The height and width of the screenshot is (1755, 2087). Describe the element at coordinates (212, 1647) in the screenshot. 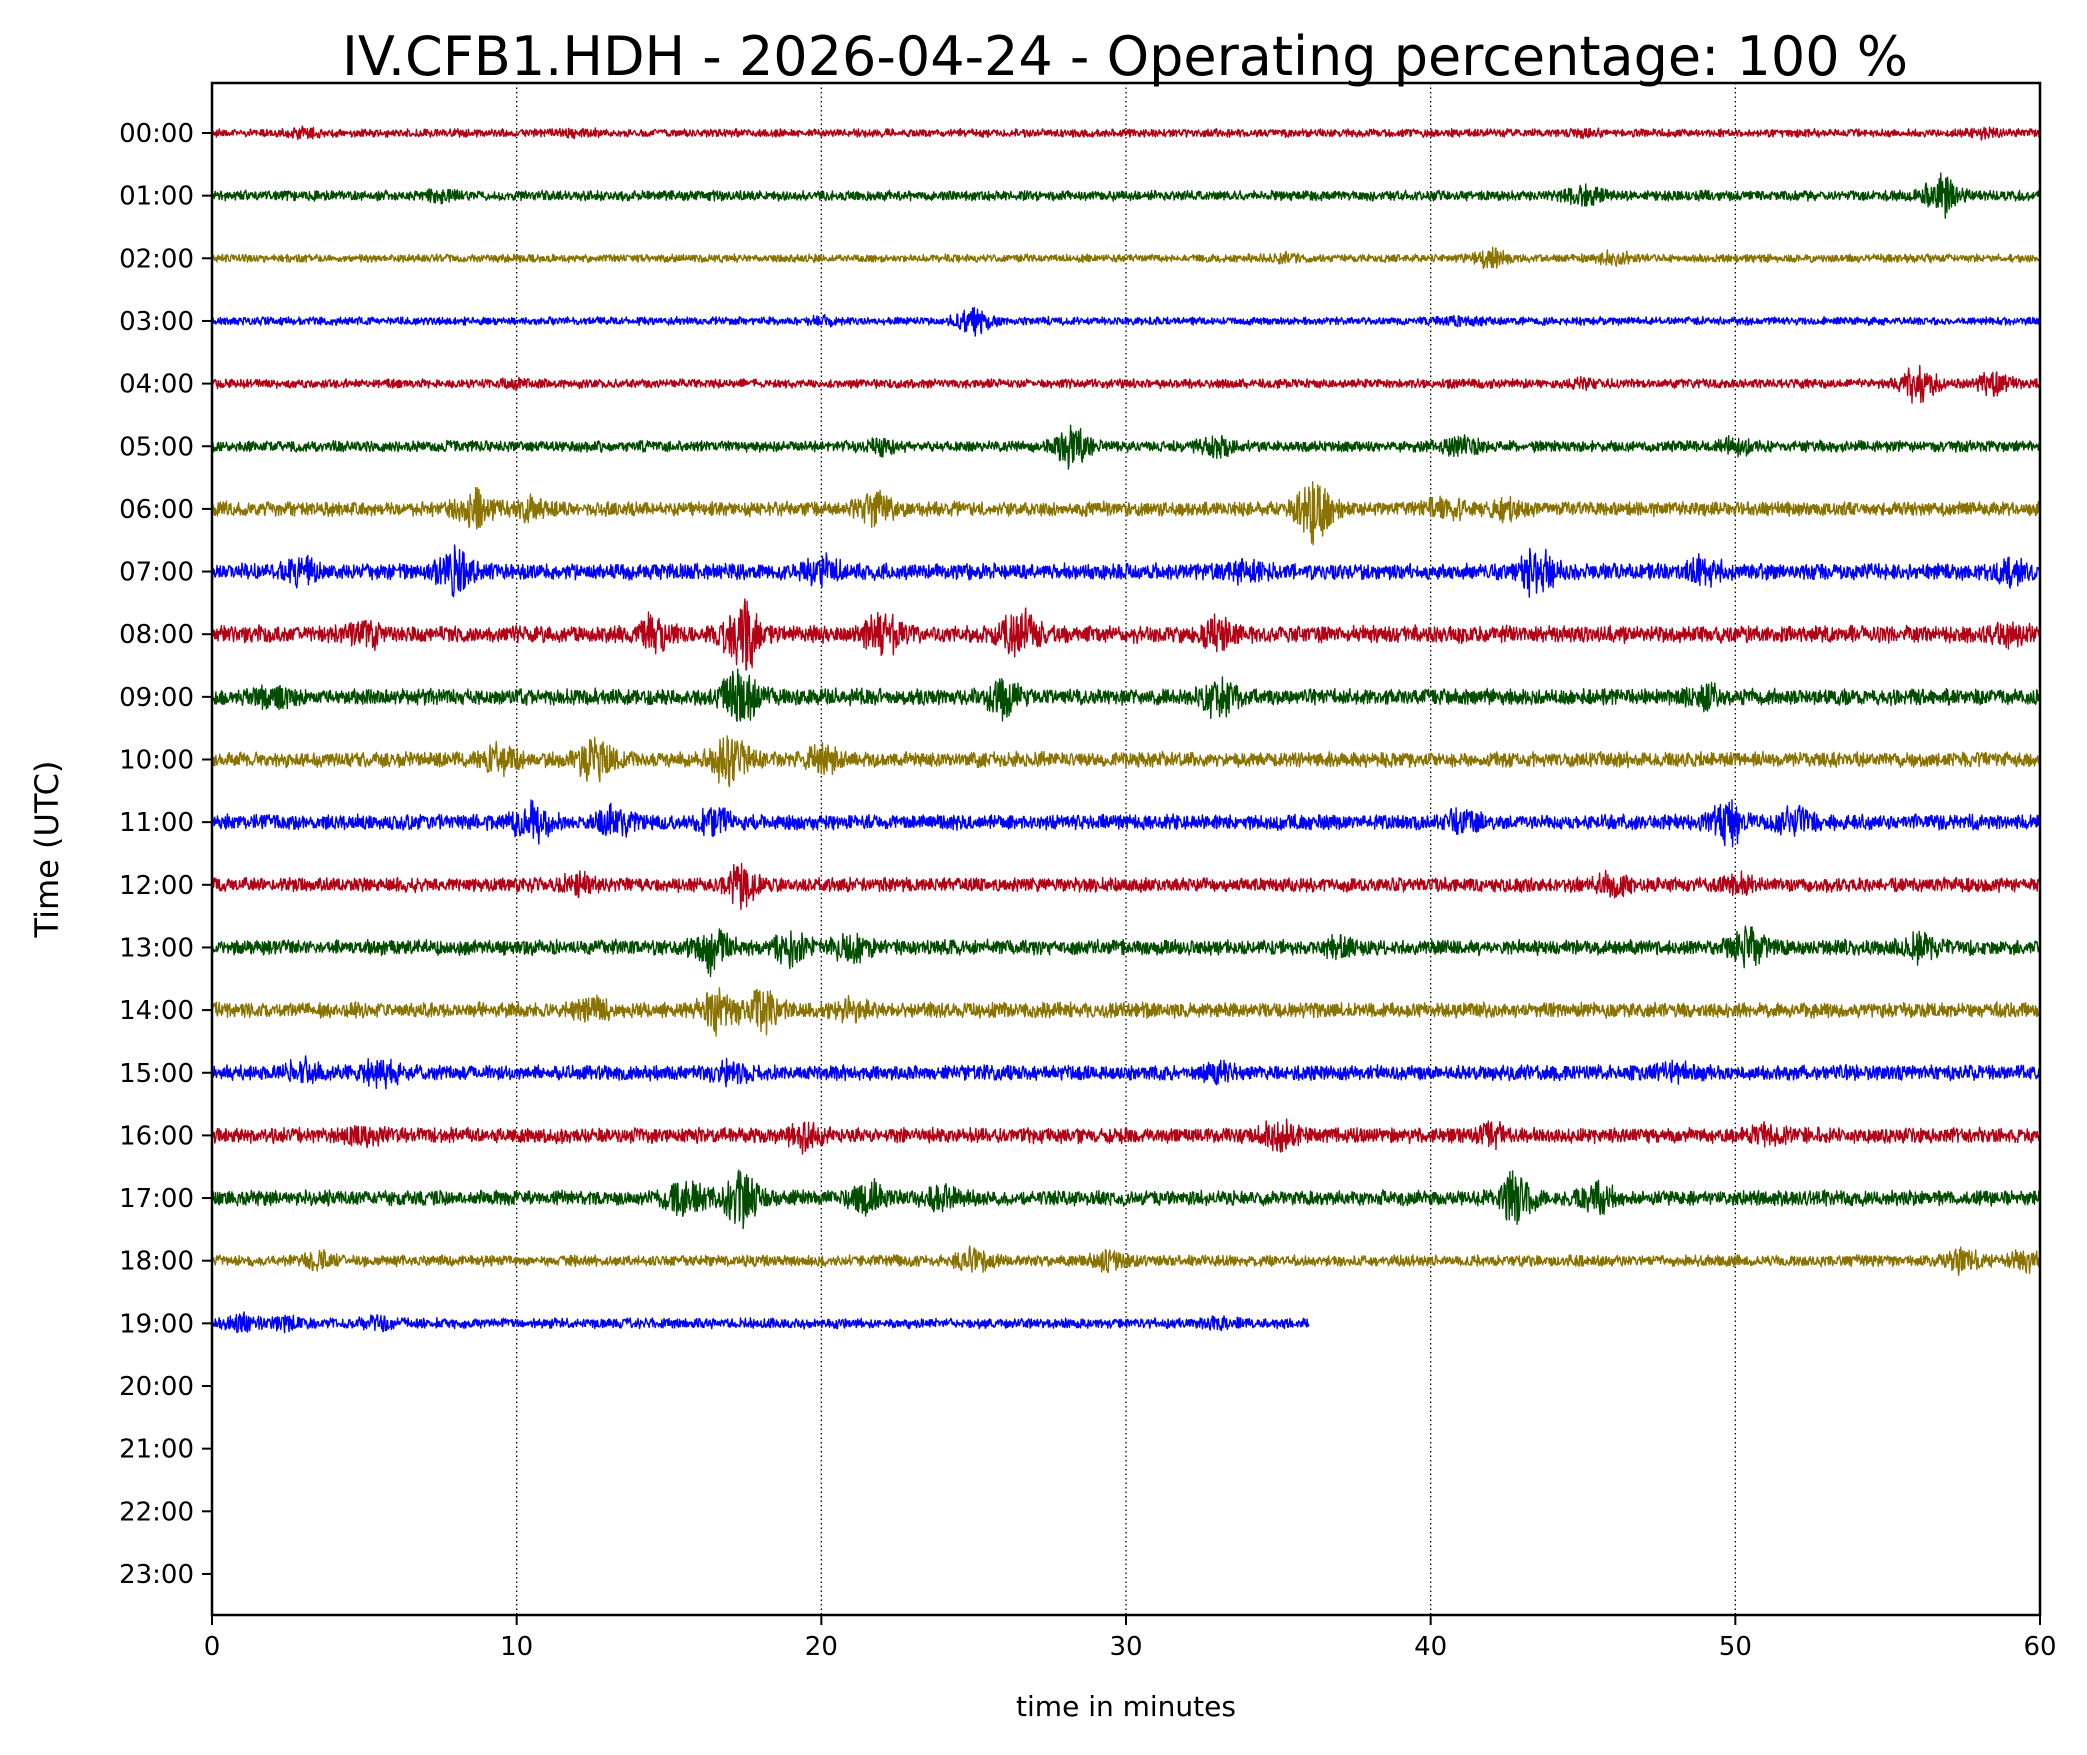

I see `x-tick-label: 0` at that location.